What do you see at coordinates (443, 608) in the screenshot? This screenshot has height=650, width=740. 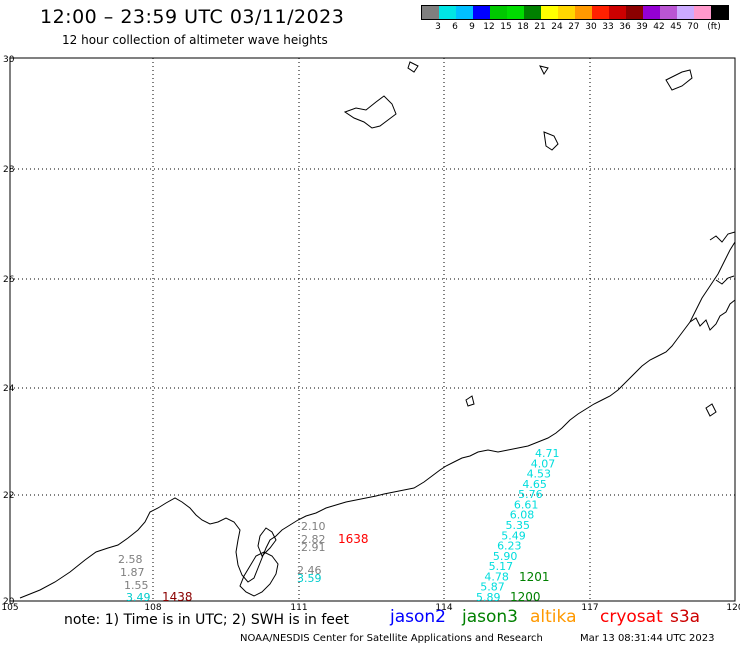 I see `lon-label: 114` at bounding box center [443, 608].